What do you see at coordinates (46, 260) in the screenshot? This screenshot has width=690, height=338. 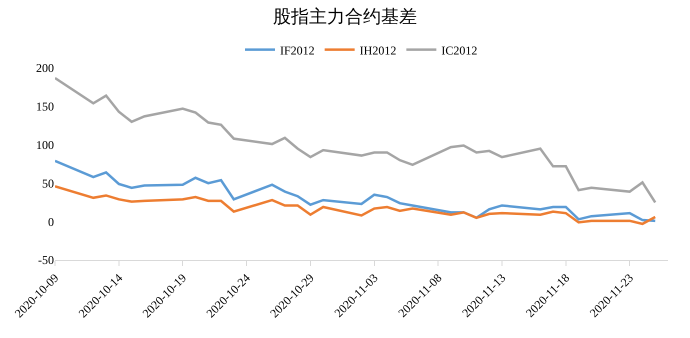 I see `y-tick-label: -50` at bounding box center [46, 260].